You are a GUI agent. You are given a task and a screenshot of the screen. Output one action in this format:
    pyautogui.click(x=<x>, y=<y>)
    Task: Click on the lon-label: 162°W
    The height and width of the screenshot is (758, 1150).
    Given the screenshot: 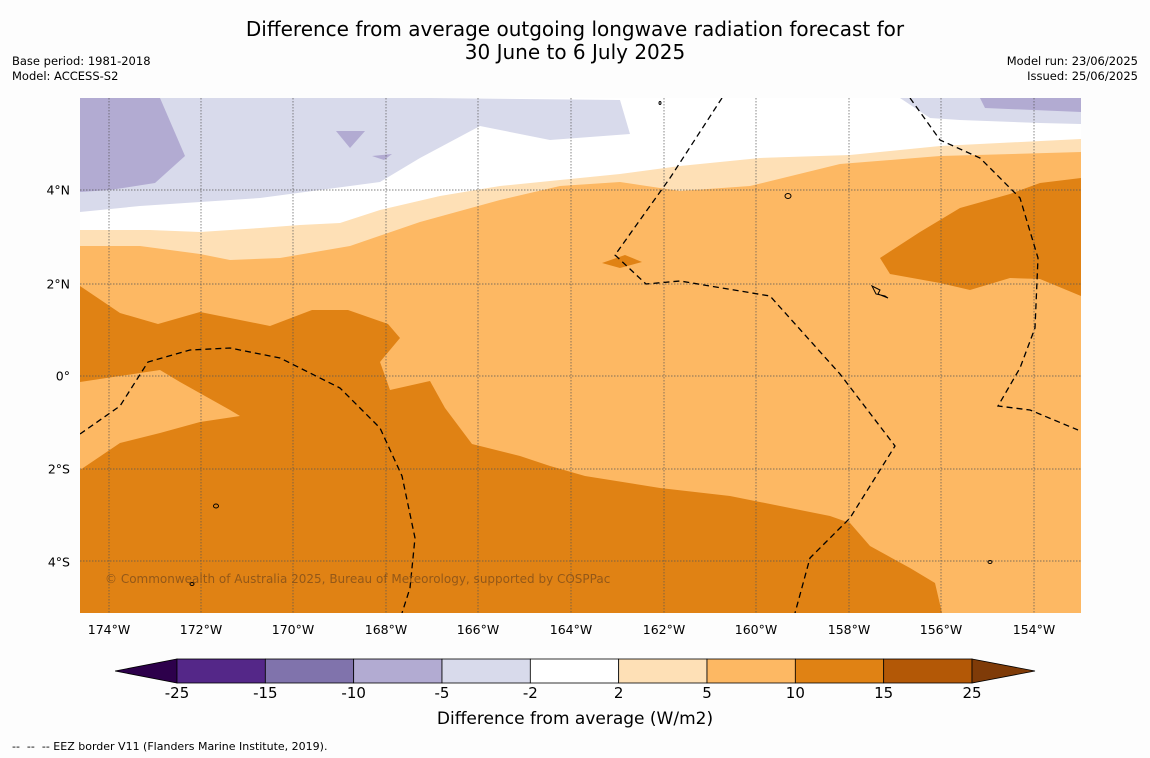 What is the action you would take?
    pyautogui.click(x=664, y=629)
    